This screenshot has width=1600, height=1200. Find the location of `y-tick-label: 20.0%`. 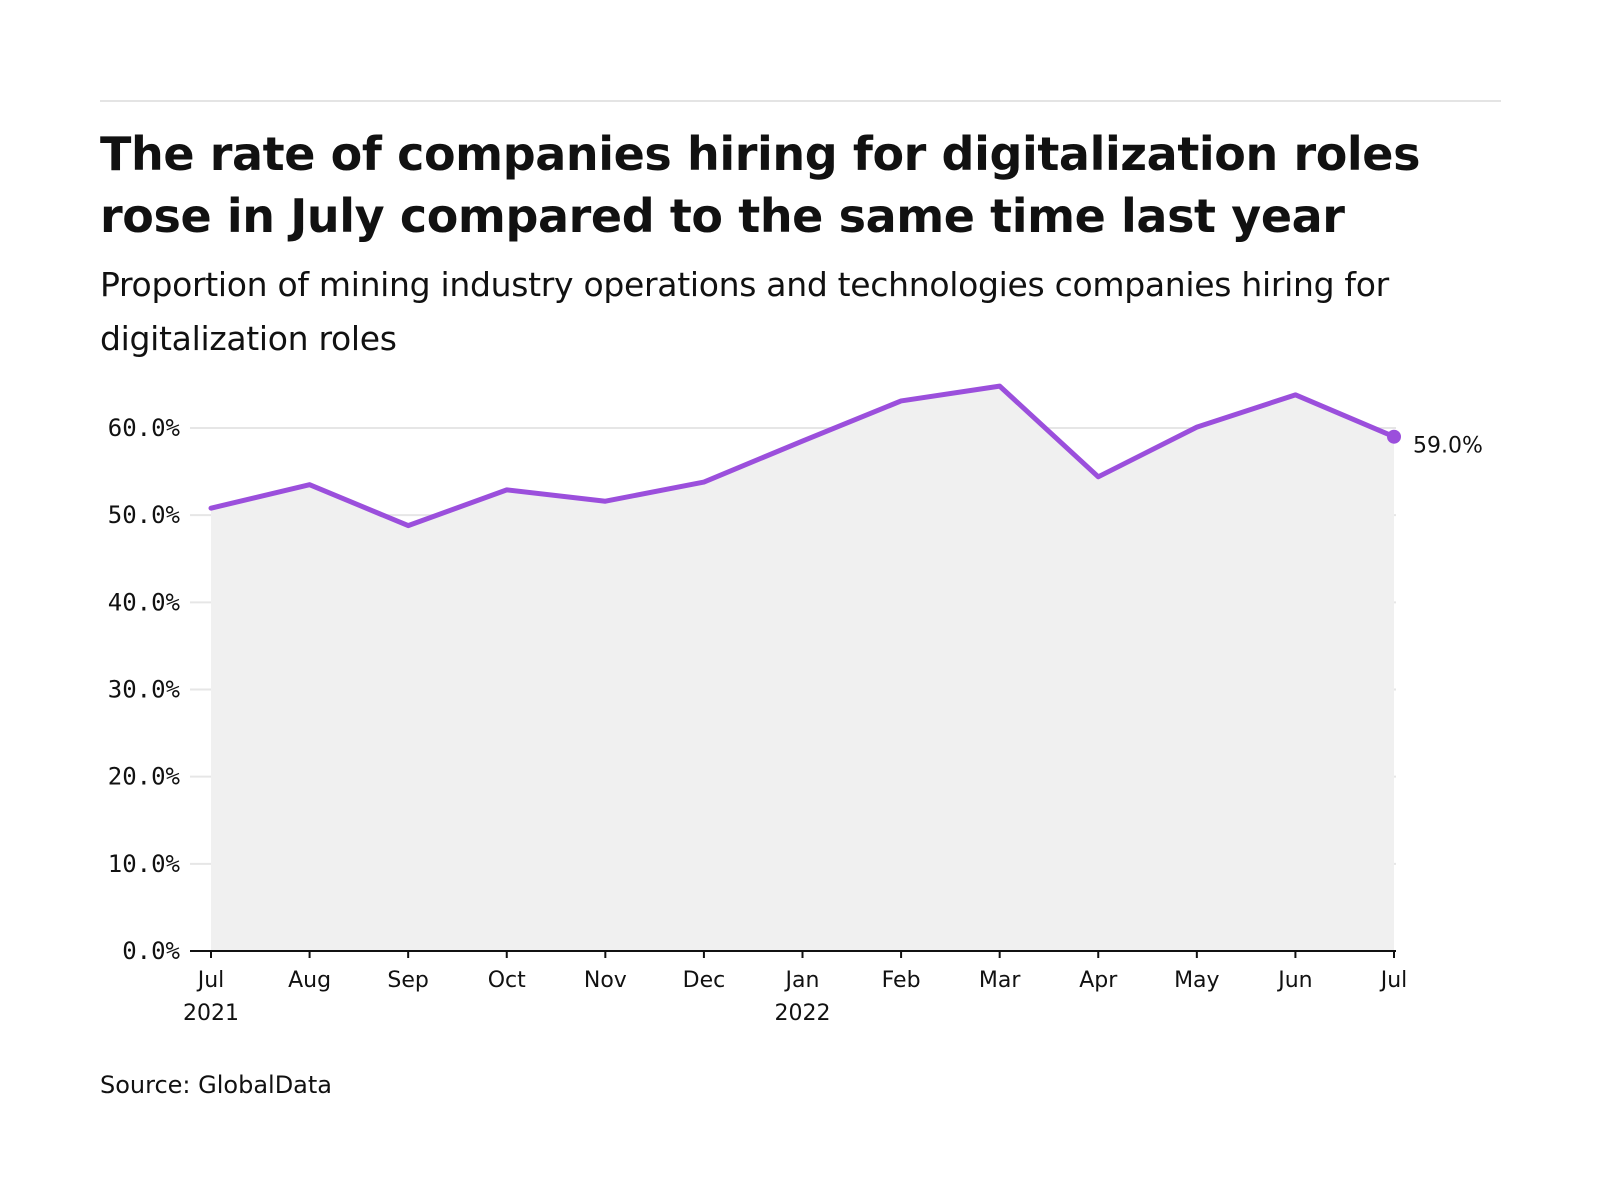

y-tick-label: 20.0% is located at coordinates (144, 777).